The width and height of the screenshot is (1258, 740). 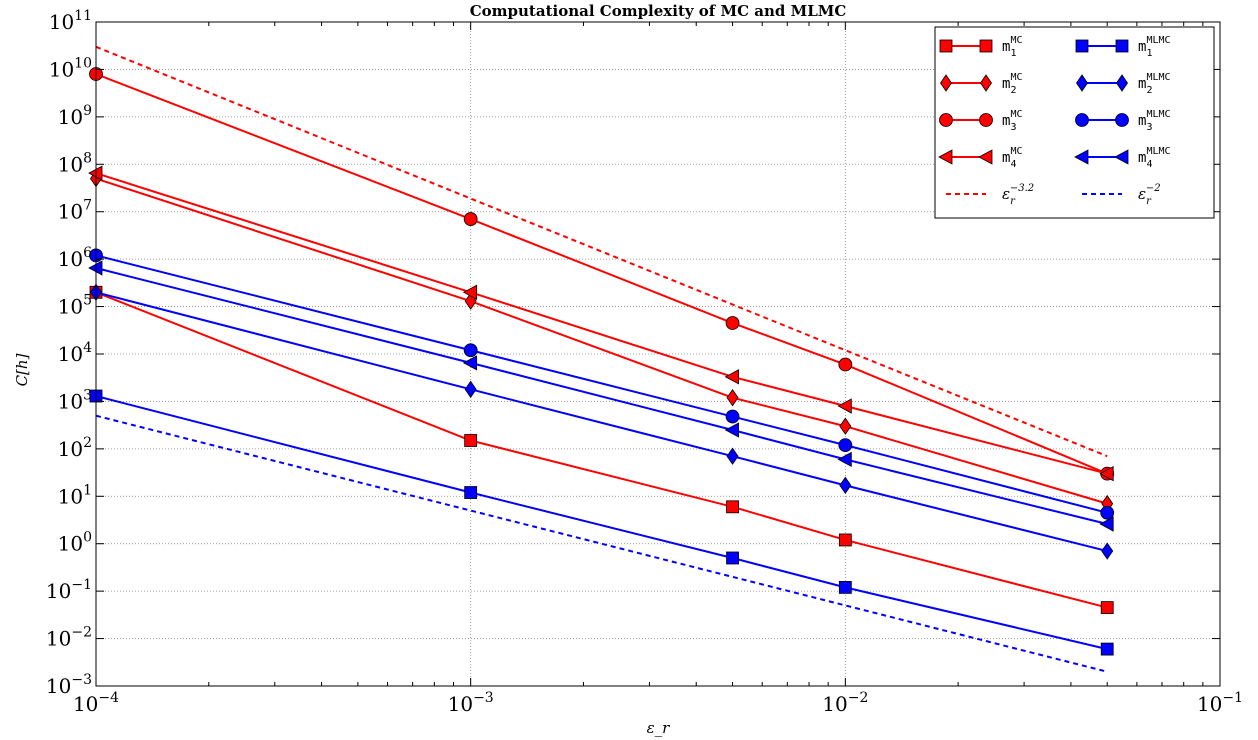 I want to click on legend-entry-m3-mlmc: m3MLMC, so click(x=1123, y=121).